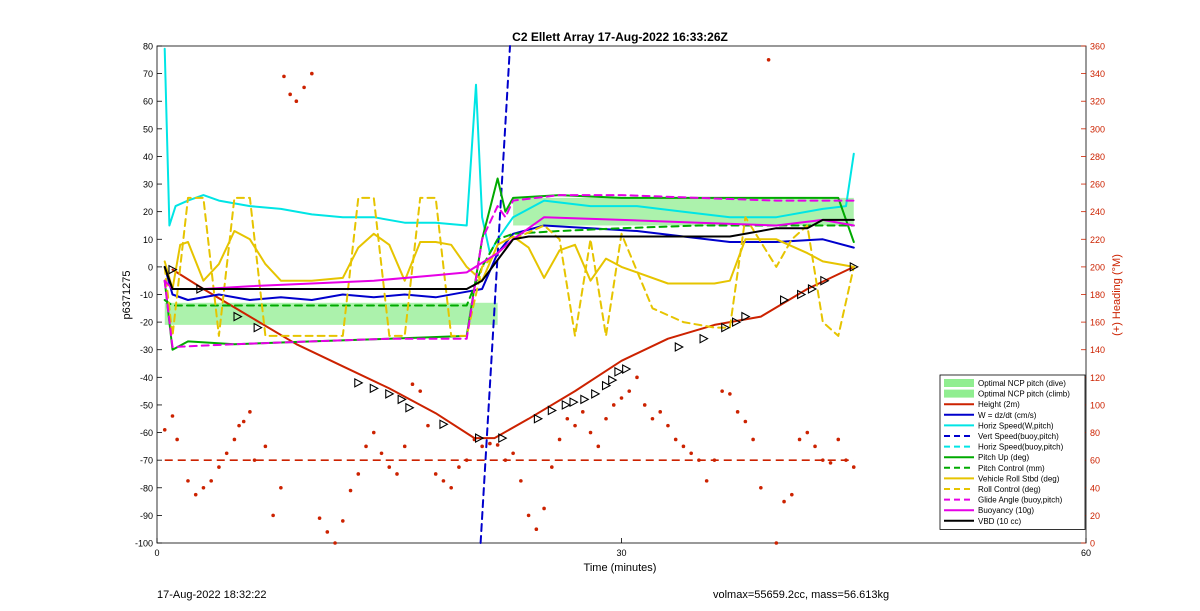 The width and height of the screenshot is (1200, 611). What do you see at coordinates (1097, 378) in the screenshot?
I see `y2-tick-label: 120` at bounding box center [1097, 378].